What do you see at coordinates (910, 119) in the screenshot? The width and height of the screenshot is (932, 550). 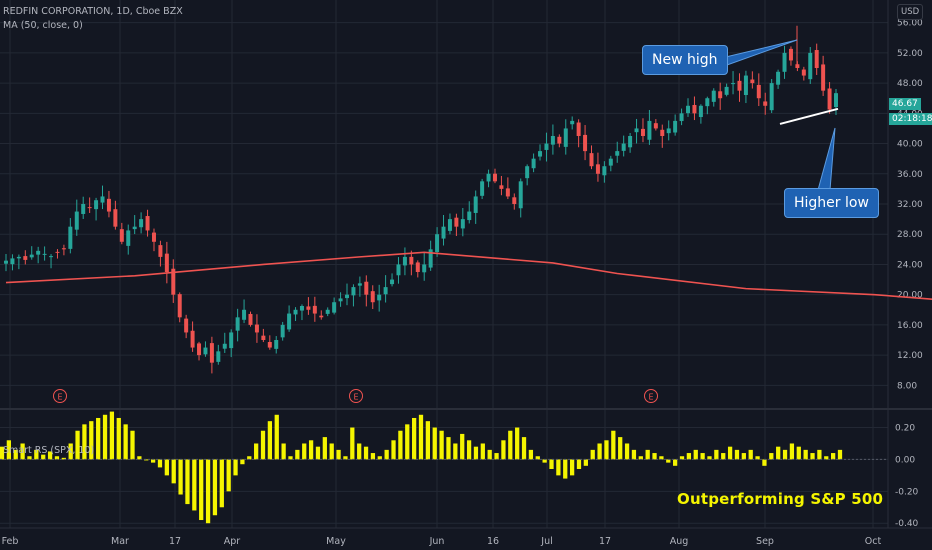 I see `bar-countdown-tag: 02:18:18` at bounding box center [910, 119].